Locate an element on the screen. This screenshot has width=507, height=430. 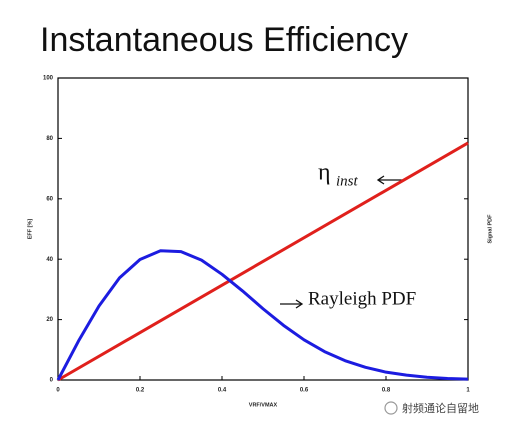
x-tick-label: 0.4 is located at coordinates (222, 391).